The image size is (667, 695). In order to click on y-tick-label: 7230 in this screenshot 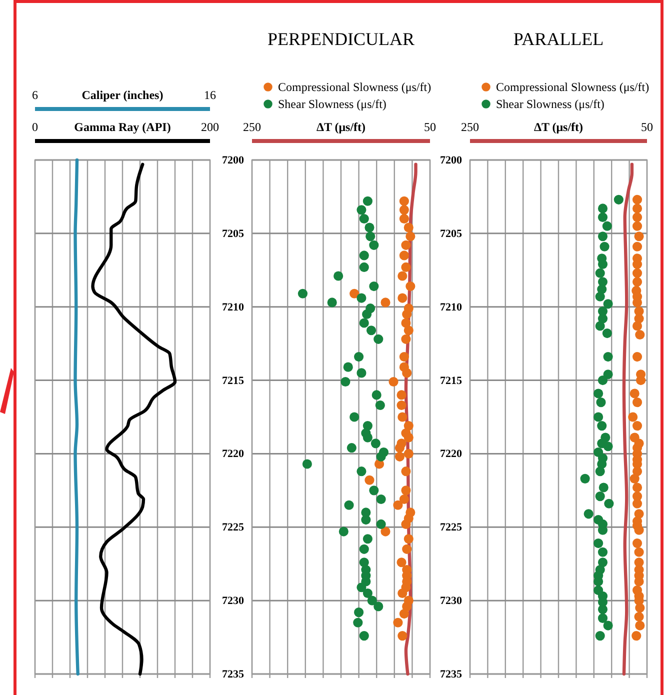, I will do `click(233, 601)`.